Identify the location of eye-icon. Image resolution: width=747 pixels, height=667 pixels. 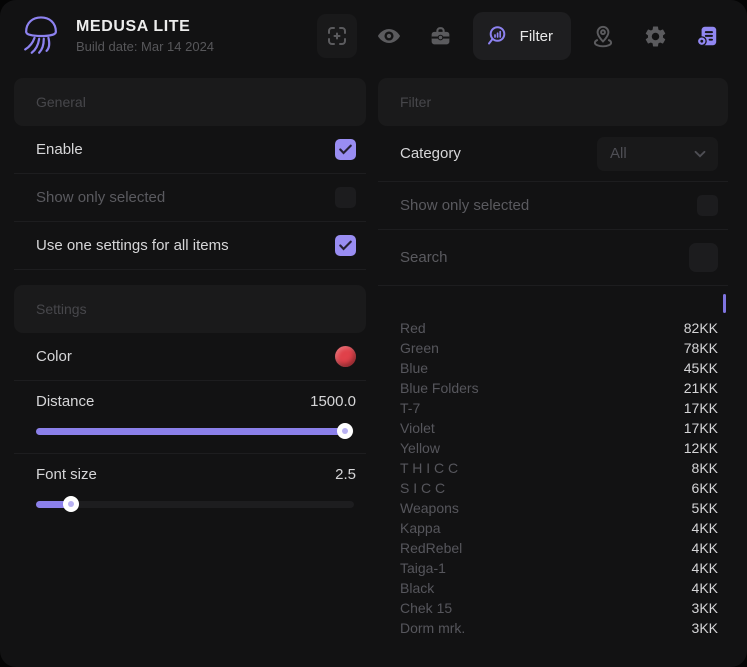
(388, 36).